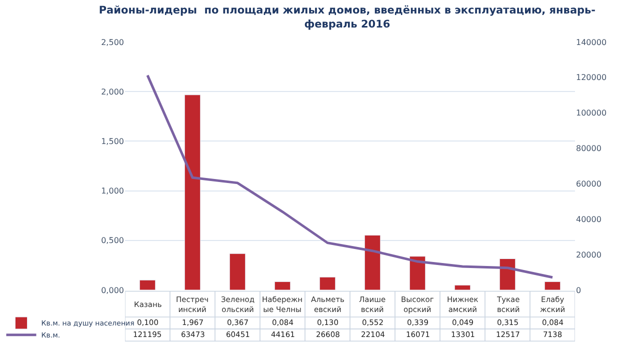 The width and height of the screenshot is (620, 343). I want to click on y-tick-label: 0,500, so click(112, 241).